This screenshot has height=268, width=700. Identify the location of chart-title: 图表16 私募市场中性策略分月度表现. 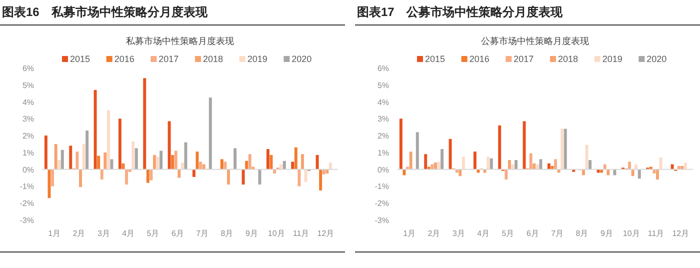
(105, 12).